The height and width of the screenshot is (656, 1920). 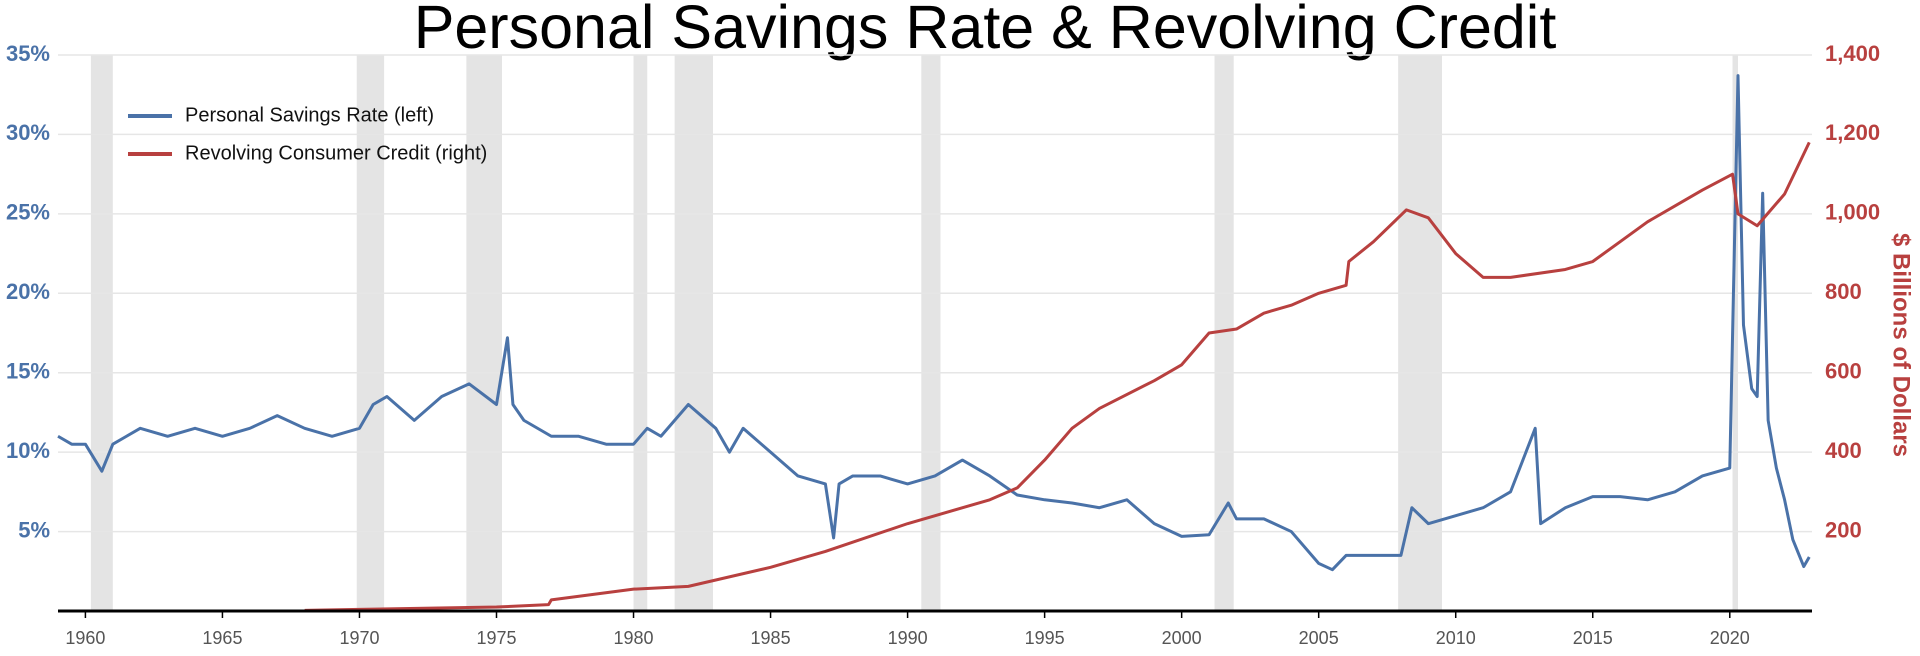 I want to click on y-tick-label: 20%, so click(x=28, y=291).